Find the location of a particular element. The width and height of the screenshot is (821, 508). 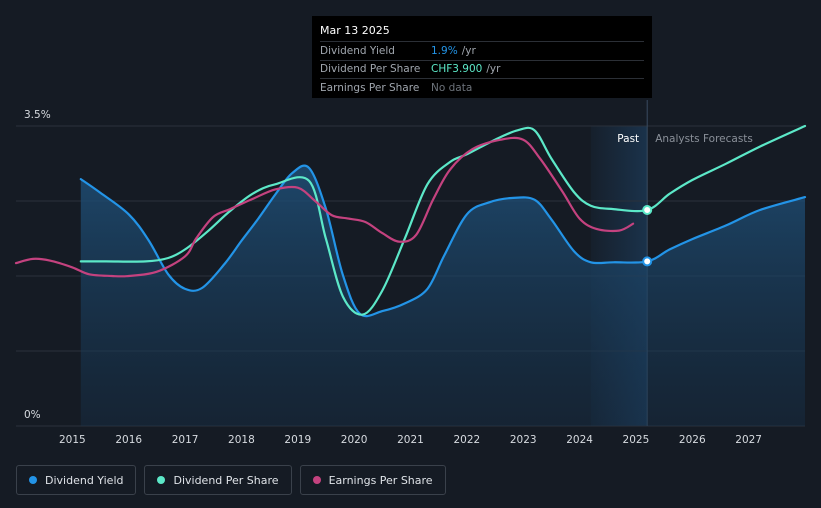

tooltip-value: 1.9% is located at coordinates (444, 50).